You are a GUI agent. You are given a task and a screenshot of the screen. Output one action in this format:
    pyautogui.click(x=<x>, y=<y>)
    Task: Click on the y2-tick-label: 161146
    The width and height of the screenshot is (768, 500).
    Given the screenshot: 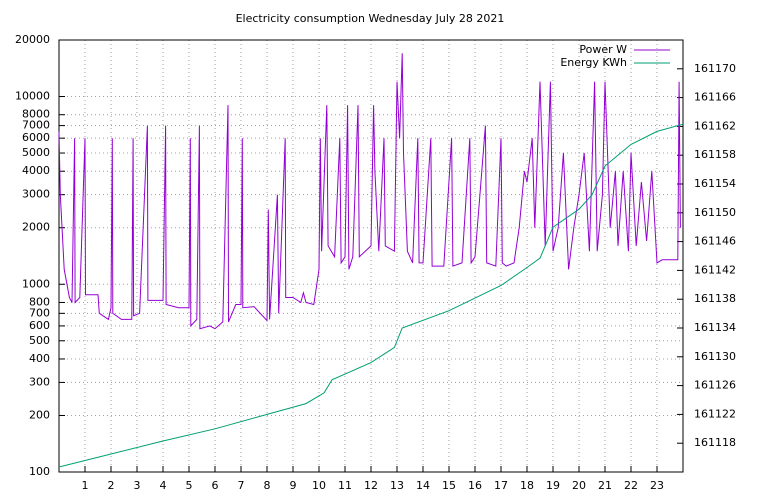 What is the action you would take?
    pyautogui.click(x=715, y=241)
    